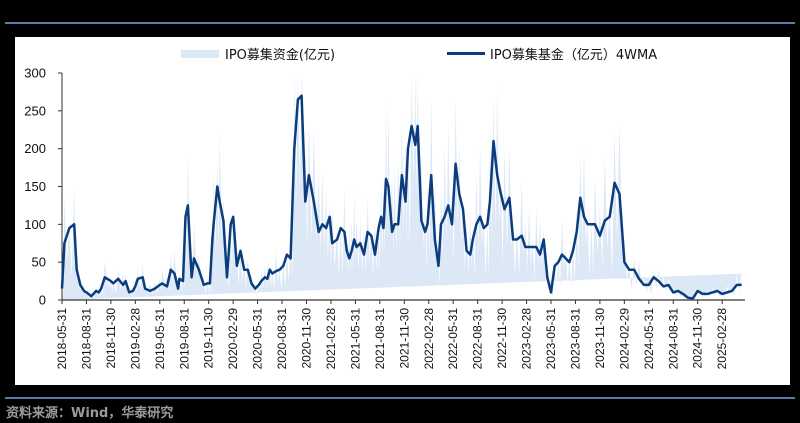 The image size is (800, 423). Describe the element at coordinates (233, 339) in the screenshot. I see `x-tick-label: 2020-02-29` at that location.